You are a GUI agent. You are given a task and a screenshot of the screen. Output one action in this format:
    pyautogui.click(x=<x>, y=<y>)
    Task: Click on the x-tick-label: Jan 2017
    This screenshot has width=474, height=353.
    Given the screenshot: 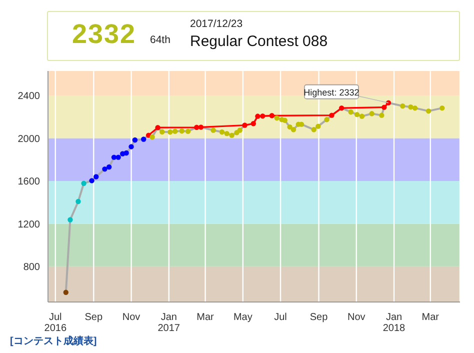 What is the action you would take?
    pyautogui.click(x=169, y=323)
    